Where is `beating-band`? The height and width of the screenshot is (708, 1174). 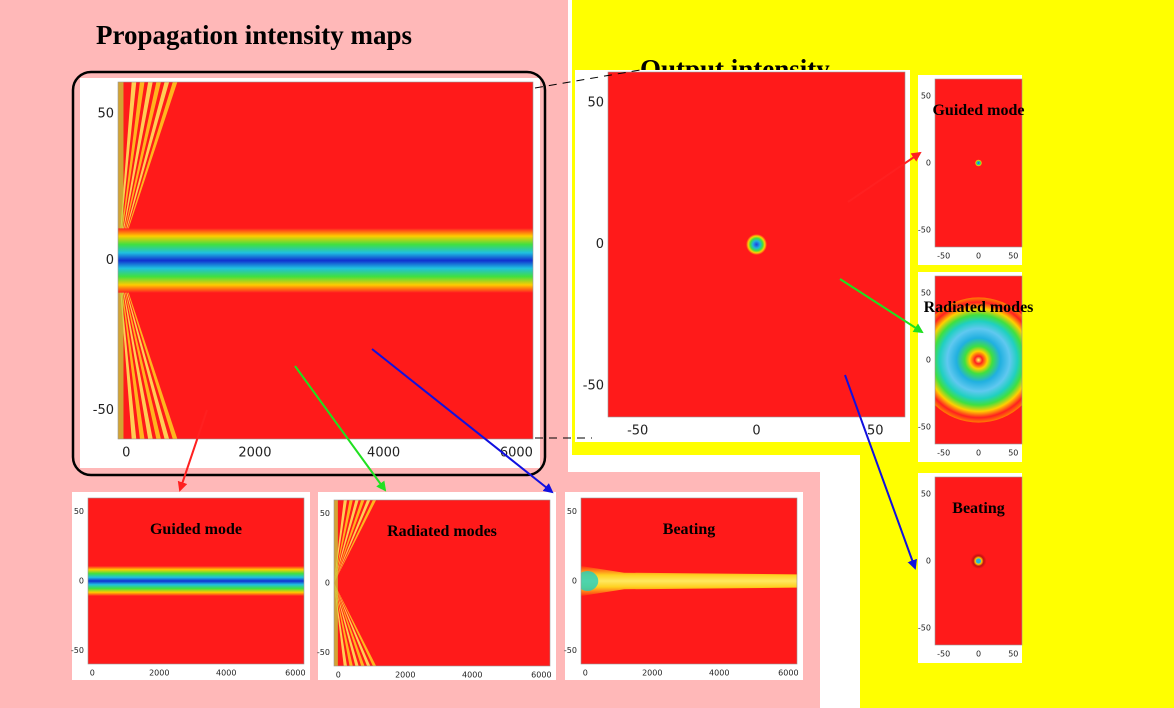 beating-band is located at coordinates (689, 581).